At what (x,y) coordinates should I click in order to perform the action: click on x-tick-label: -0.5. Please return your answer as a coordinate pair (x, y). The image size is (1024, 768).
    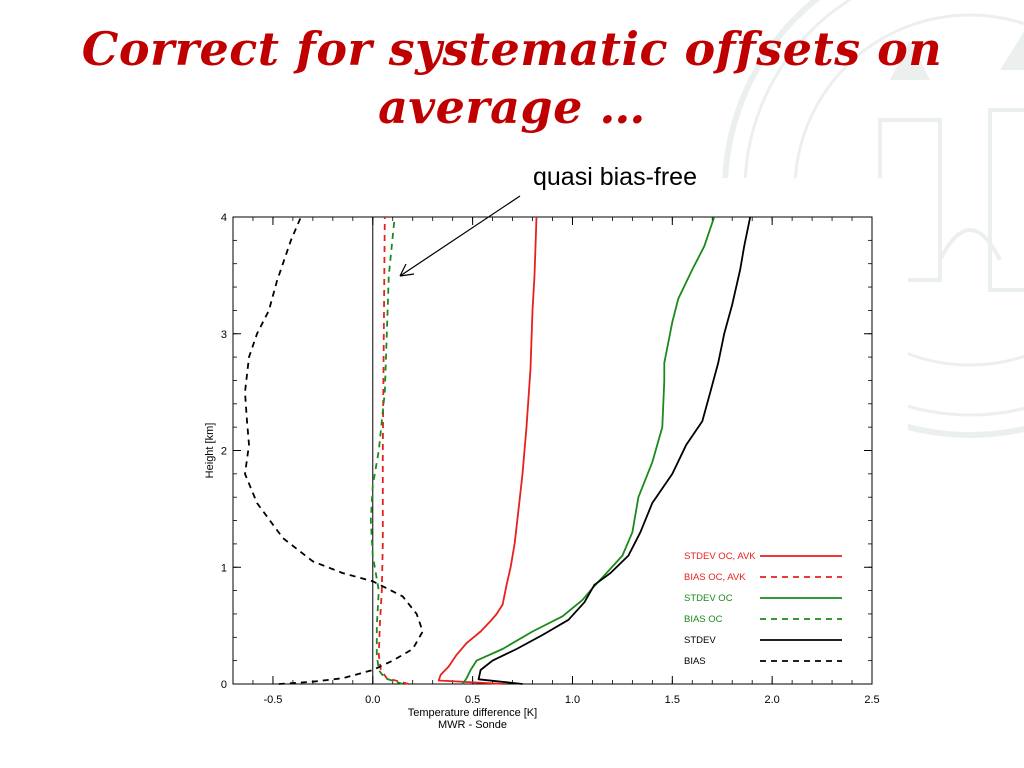
    Looking at the image, I should click on (272, 700).